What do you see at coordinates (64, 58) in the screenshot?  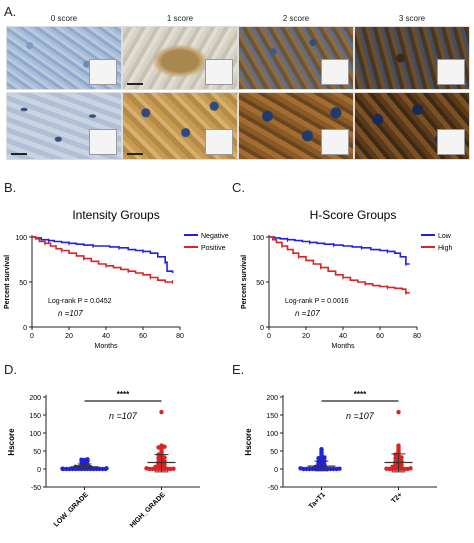 I see `micrograph-0-score-low-magnification` at bounding box center [64, 58].